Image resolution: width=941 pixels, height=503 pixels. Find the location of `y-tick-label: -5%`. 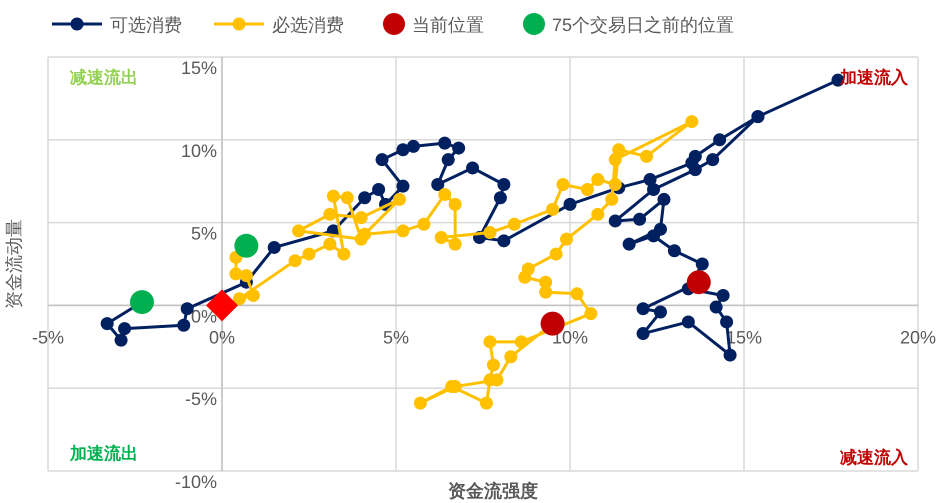

y-tick-label: -5% is located at coordinates (200, 399).